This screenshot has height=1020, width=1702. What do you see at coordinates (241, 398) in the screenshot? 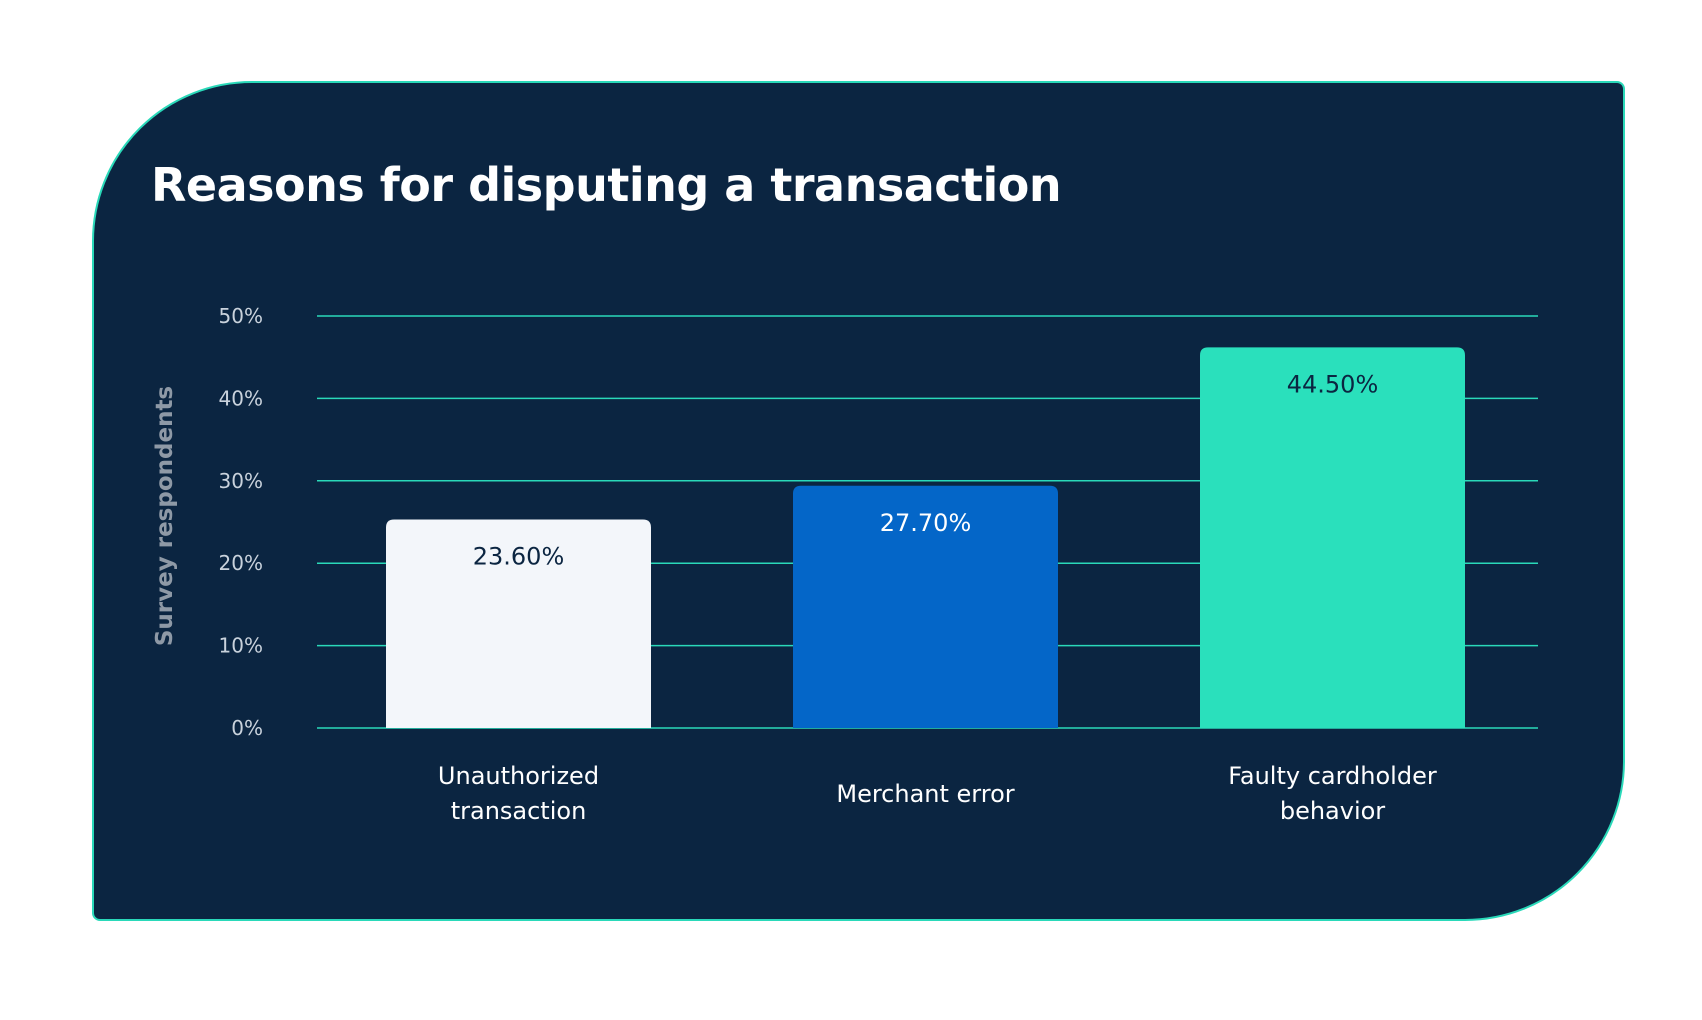
I see `y-tick-label: 40%` at bounding box center [241, 398].